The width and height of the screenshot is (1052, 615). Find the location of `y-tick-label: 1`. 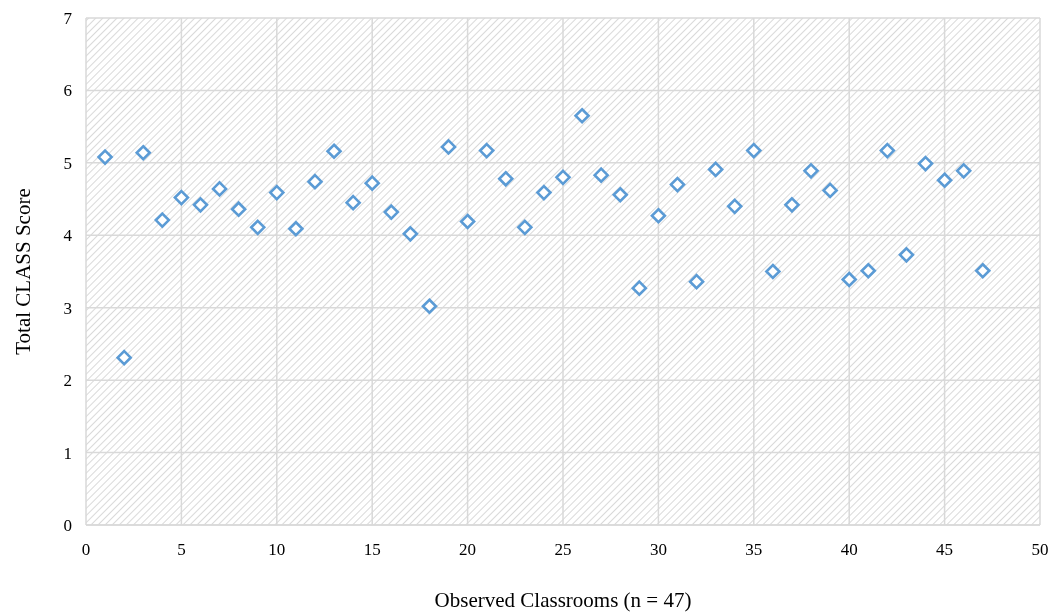

y-tick-label: 1 is located at coordinates (67, 453).